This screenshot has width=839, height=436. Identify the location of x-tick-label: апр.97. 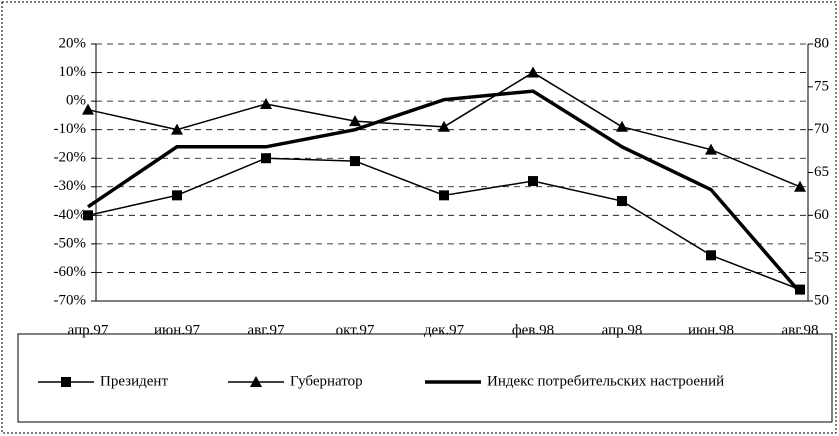
(88, 330).